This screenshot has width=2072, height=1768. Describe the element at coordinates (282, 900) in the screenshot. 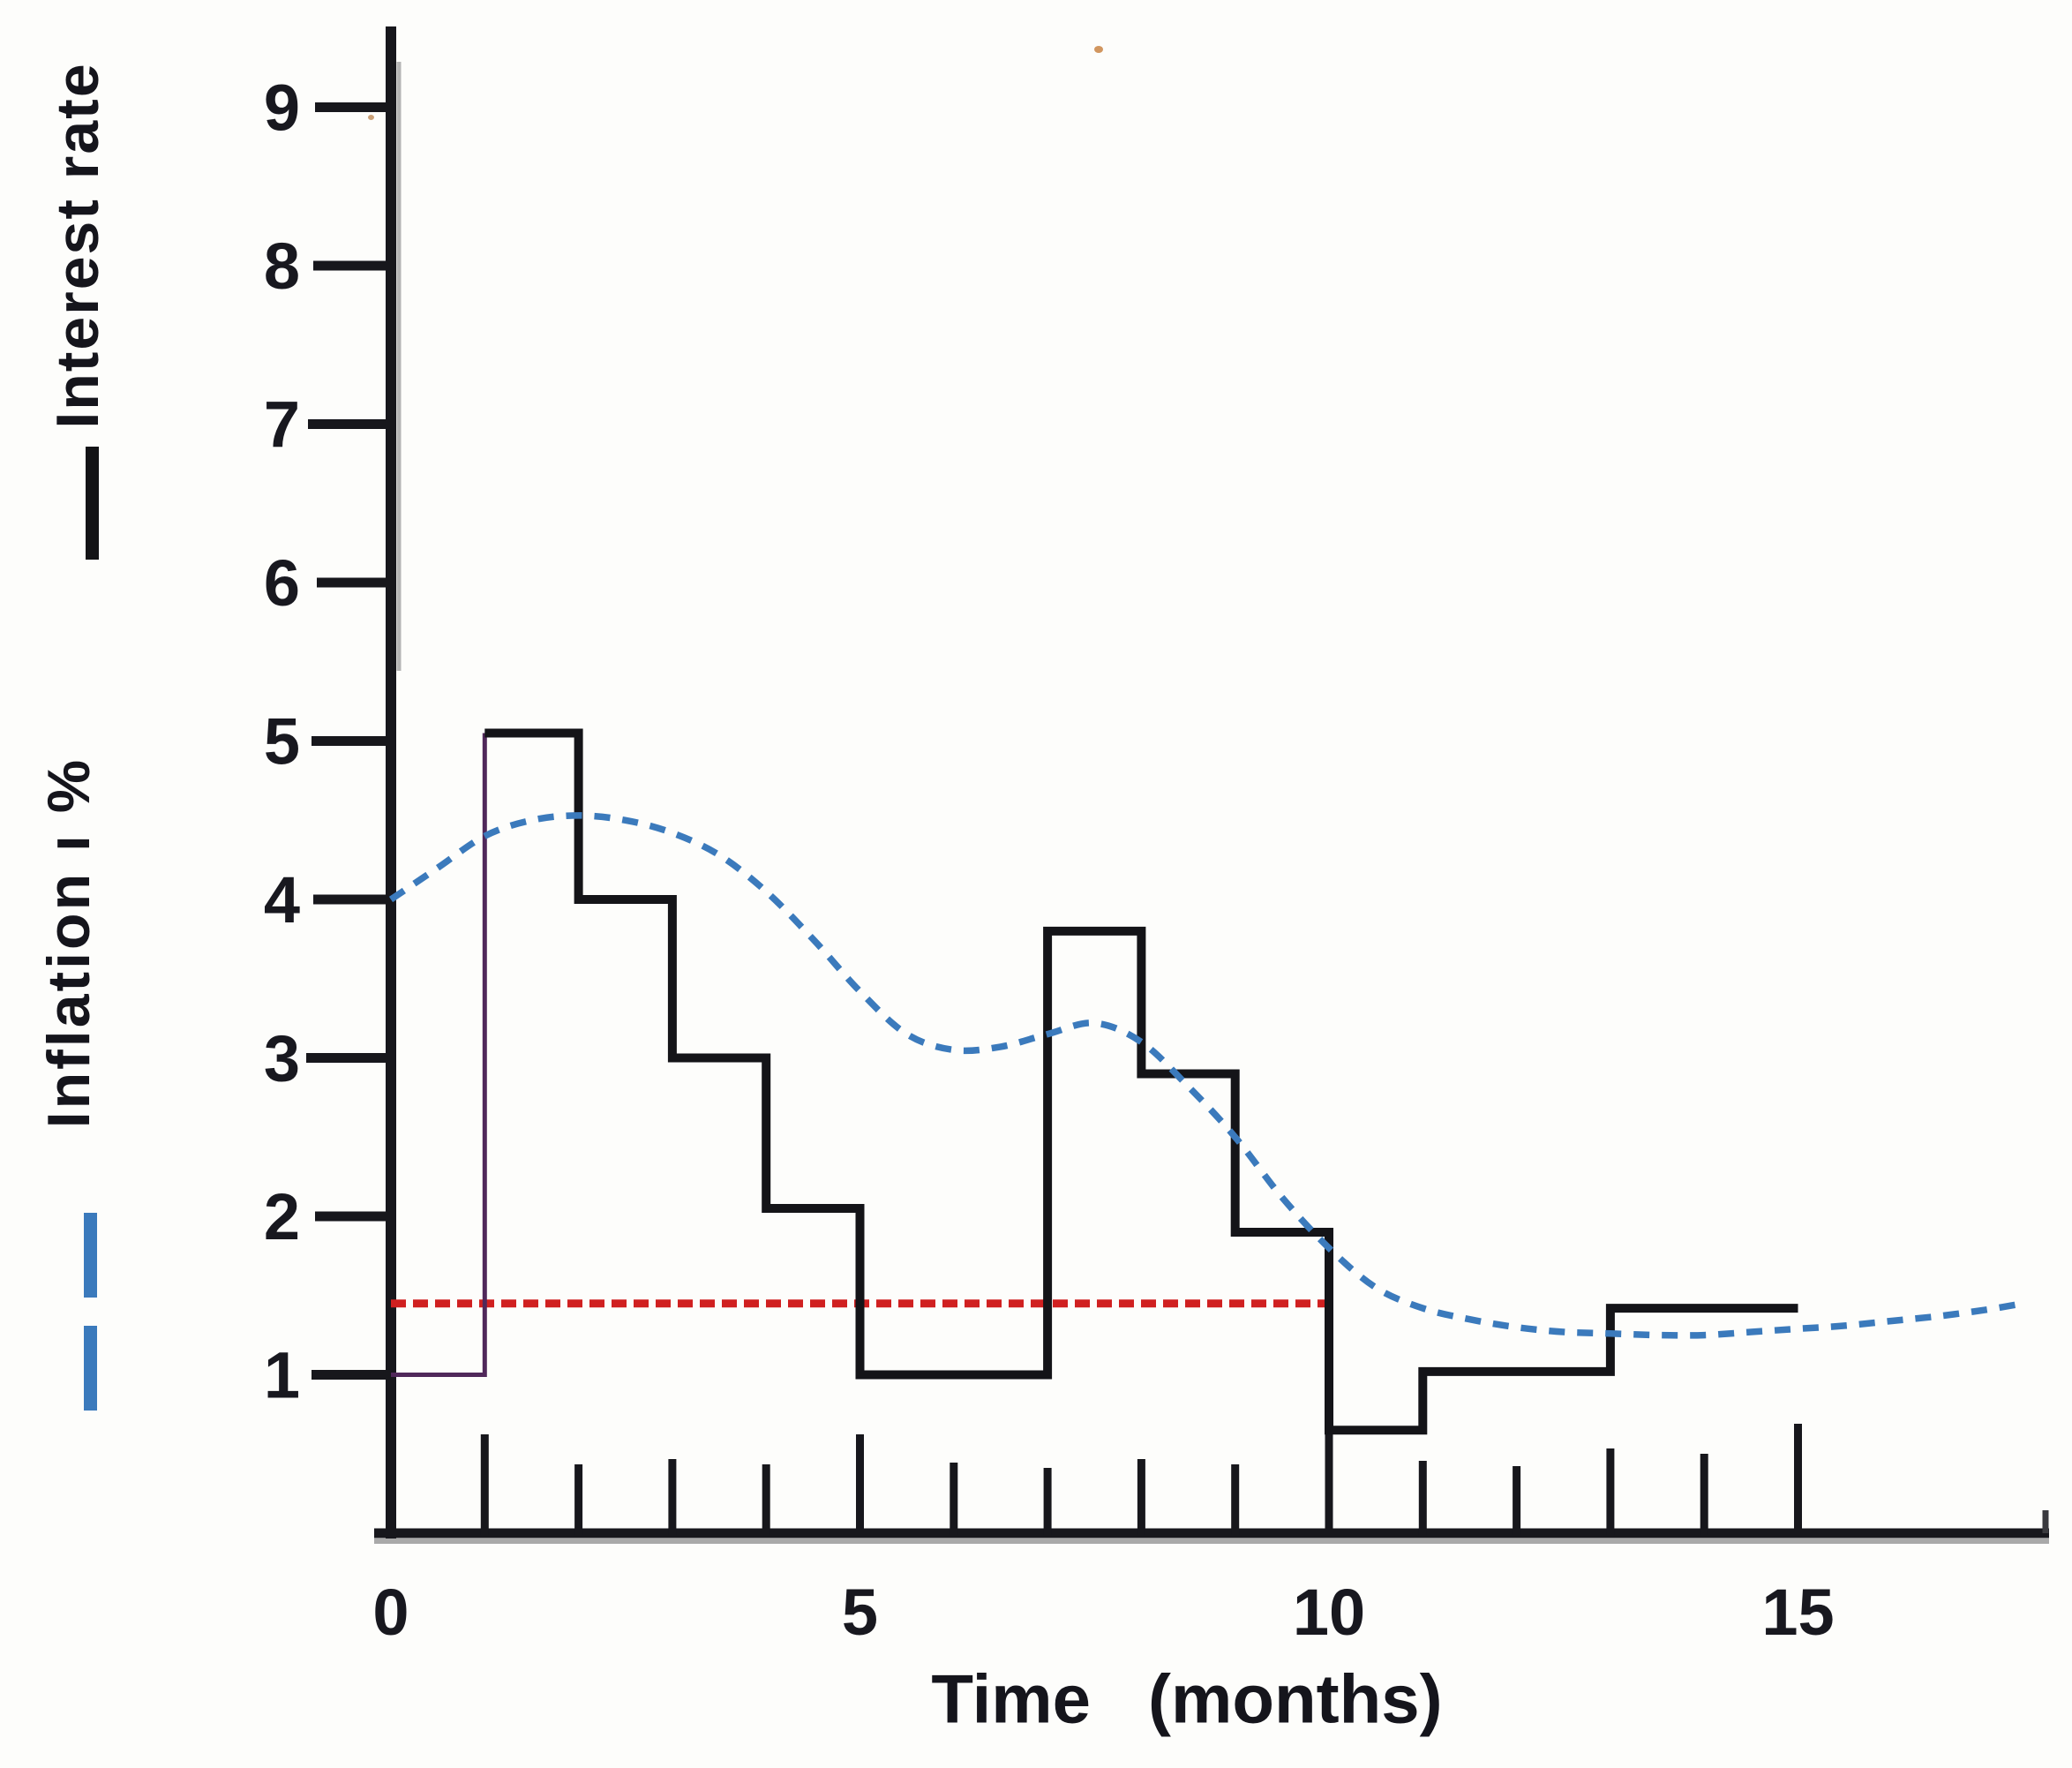

I see `y-tick-label: 4` at that location.